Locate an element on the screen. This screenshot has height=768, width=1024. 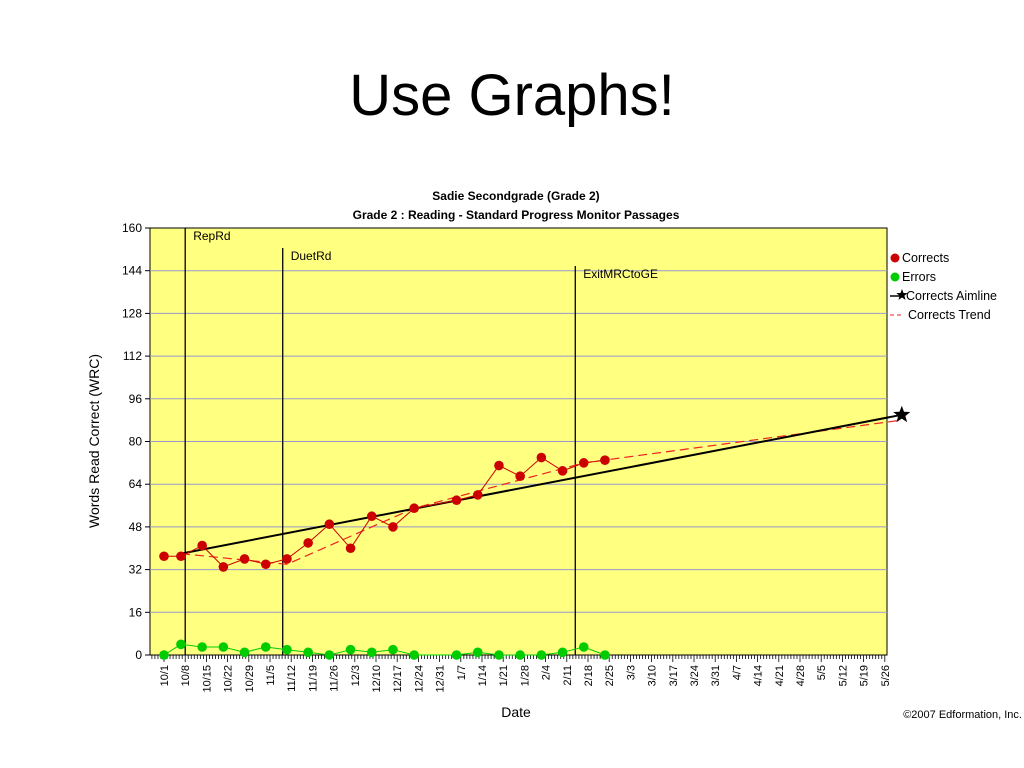
x-tick-label: 1/7 is located at coordinates (462, 672).